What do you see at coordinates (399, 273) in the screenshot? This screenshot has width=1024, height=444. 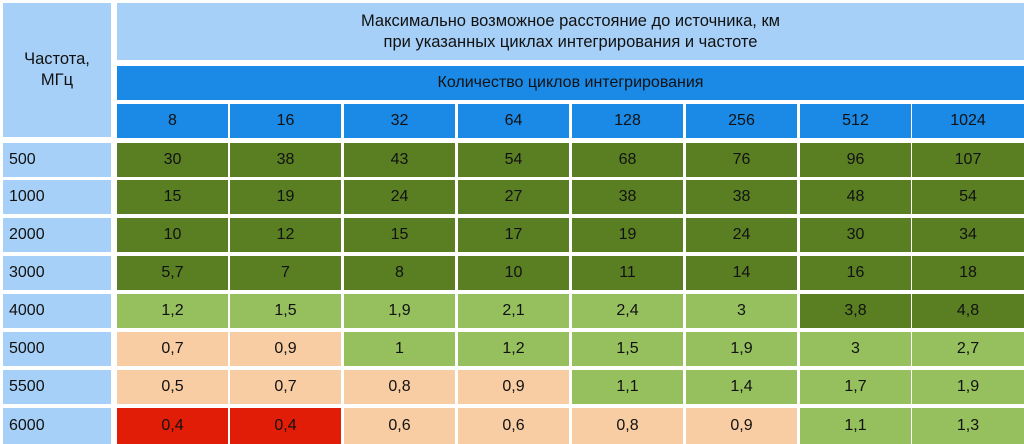 I see `value-cell: 8` at bounding box center [399, 273].